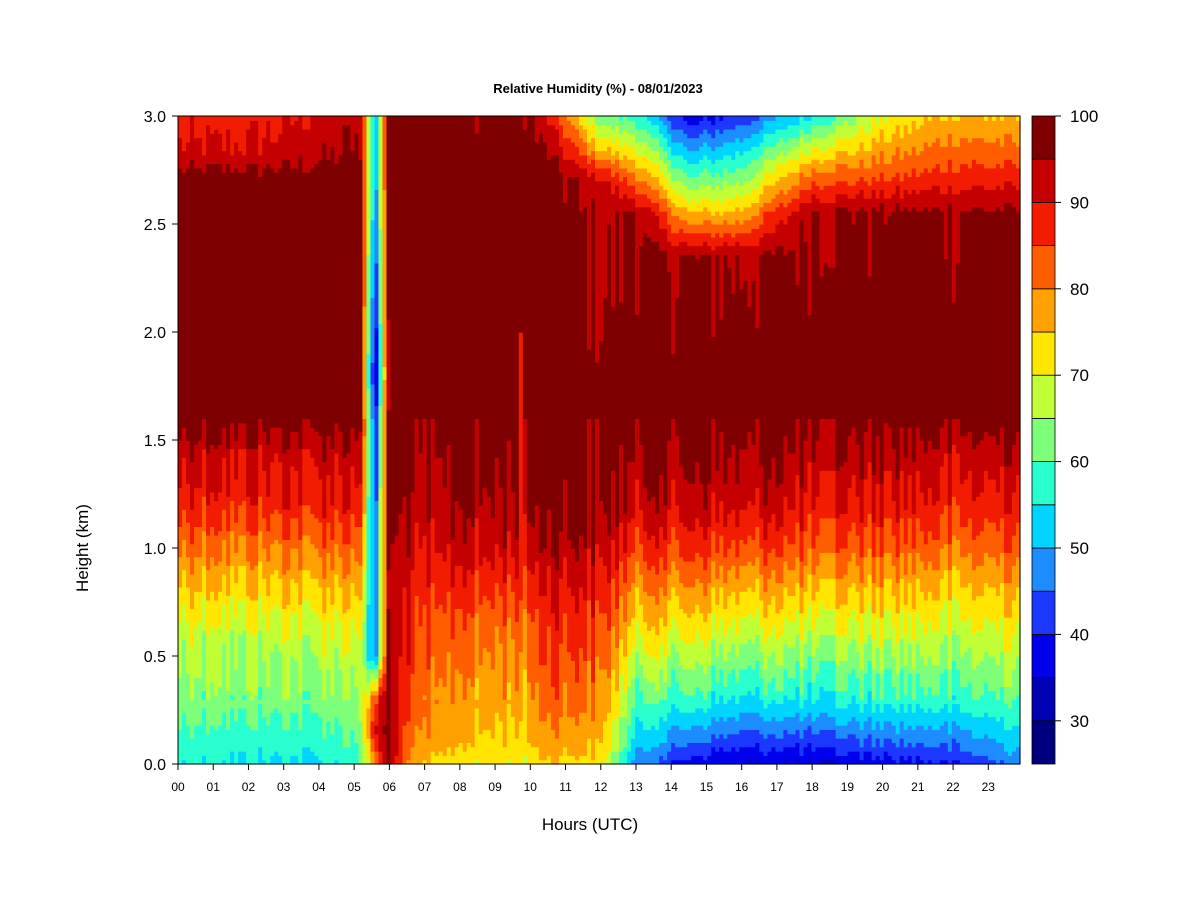  I want to click on colorbar-swatch, so click(1043, 742).